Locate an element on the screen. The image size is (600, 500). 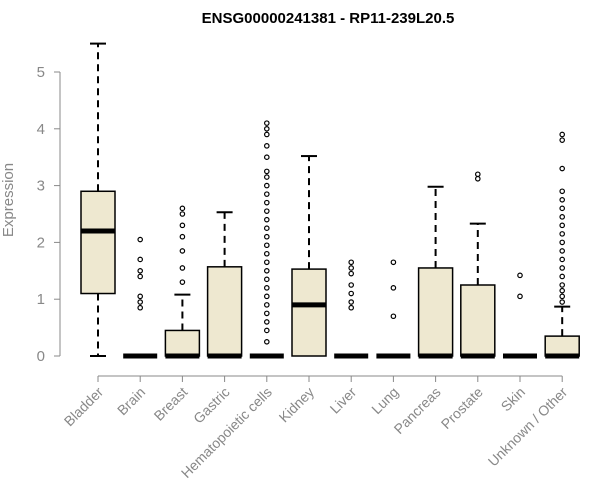
x-tick-label: Unknown / Other is located at coordinates (528, 427).